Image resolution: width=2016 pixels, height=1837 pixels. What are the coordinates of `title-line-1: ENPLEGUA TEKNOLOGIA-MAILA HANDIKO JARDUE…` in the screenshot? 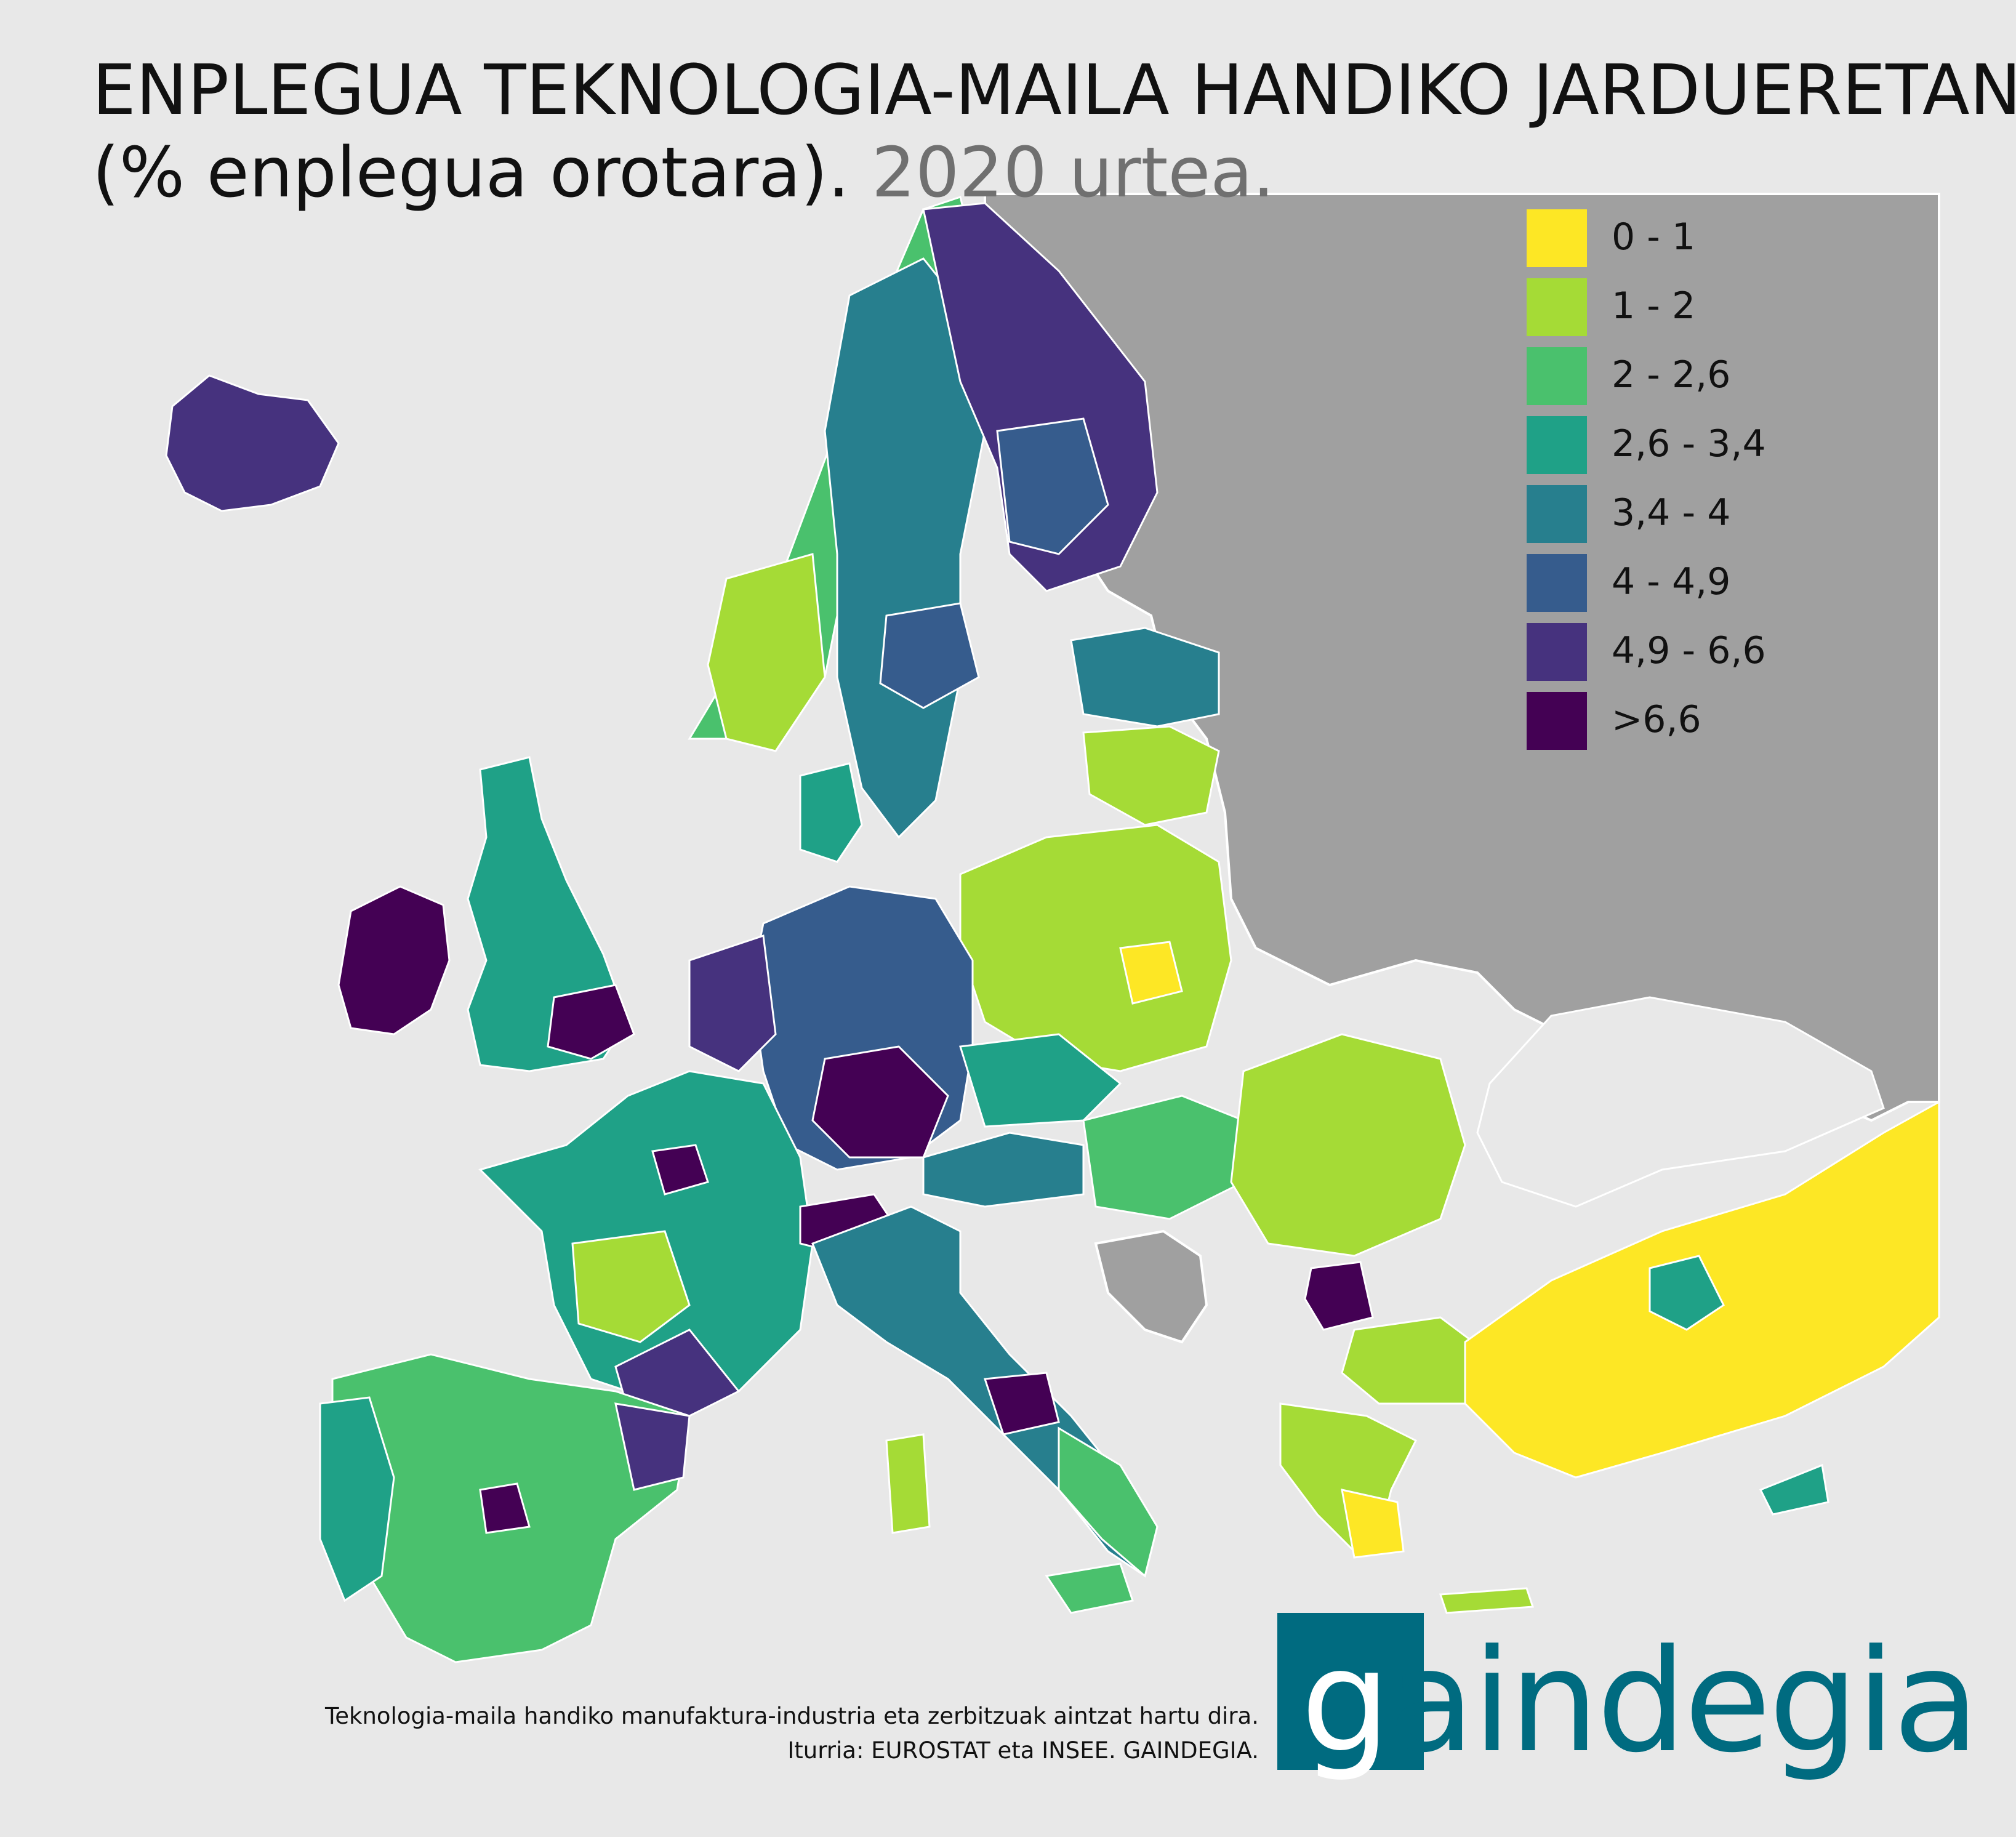 It's located at (1054, 90).